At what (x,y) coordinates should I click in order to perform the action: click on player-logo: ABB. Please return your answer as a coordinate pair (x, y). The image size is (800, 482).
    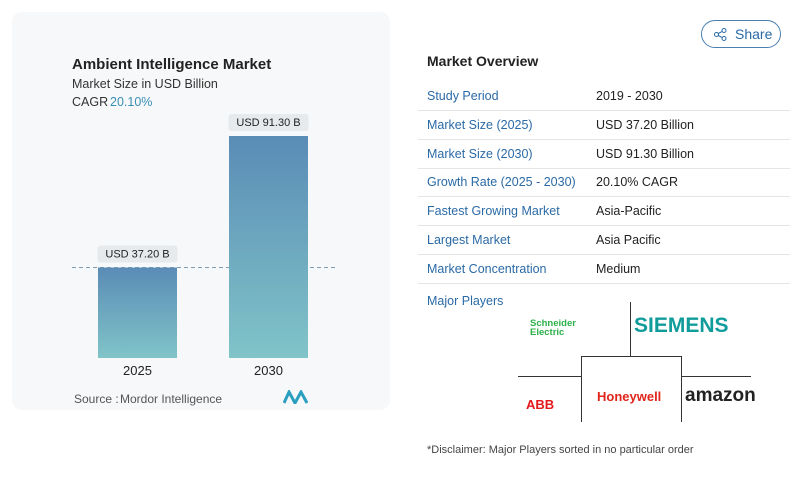
    Looking at the image, I should click on (540, 404).